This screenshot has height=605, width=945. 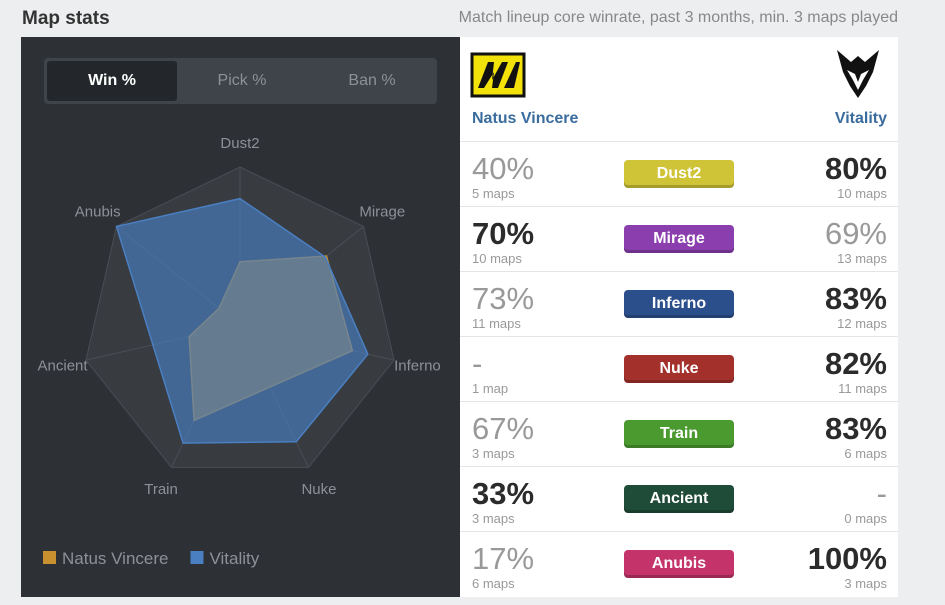 What do you see at coordinates (239, 143) in the screenshot?
I see `axis-label: Dust2` at bounding box center [239, 143].